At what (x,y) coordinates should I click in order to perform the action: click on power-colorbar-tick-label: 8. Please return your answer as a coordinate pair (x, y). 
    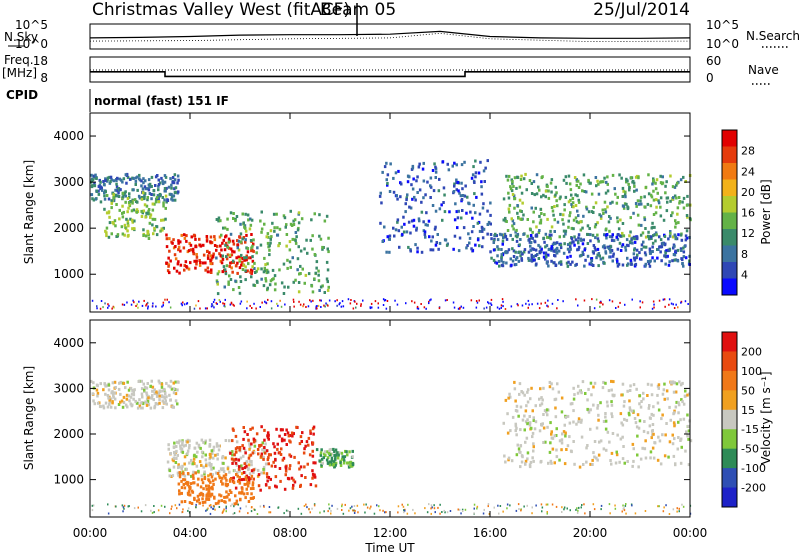
    Looking at the image, I should click on (744, 254).